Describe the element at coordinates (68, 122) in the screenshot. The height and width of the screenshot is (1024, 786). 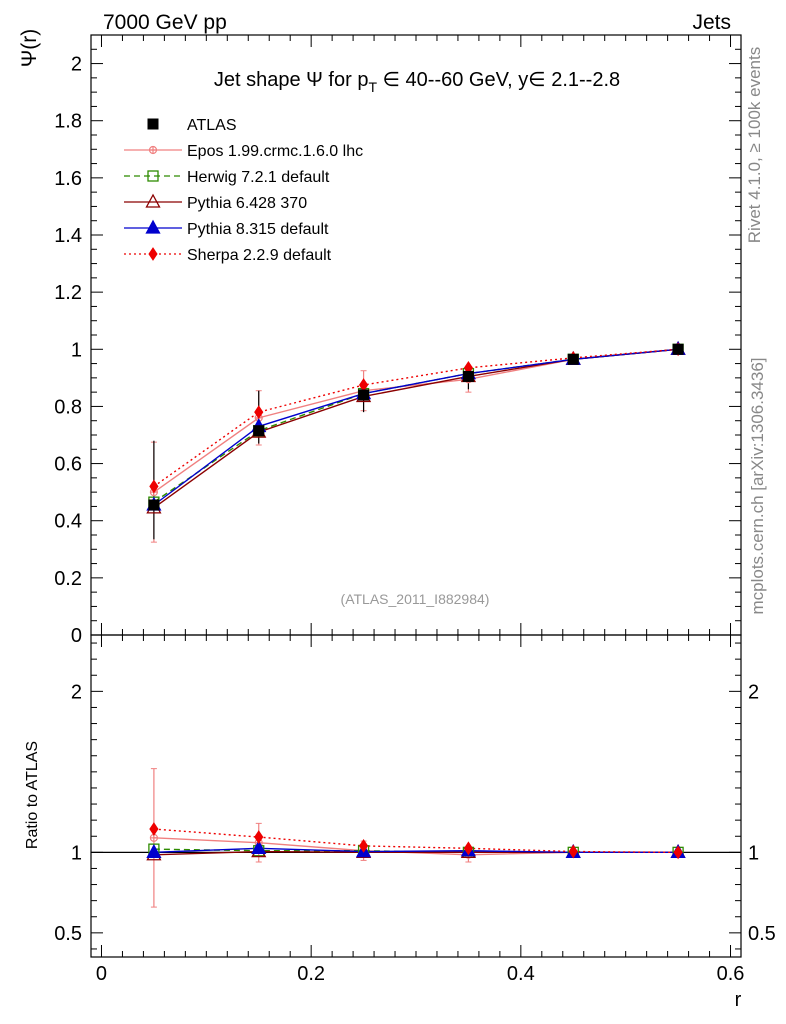
I see `y-tick-label-main: 1.8` at that location.